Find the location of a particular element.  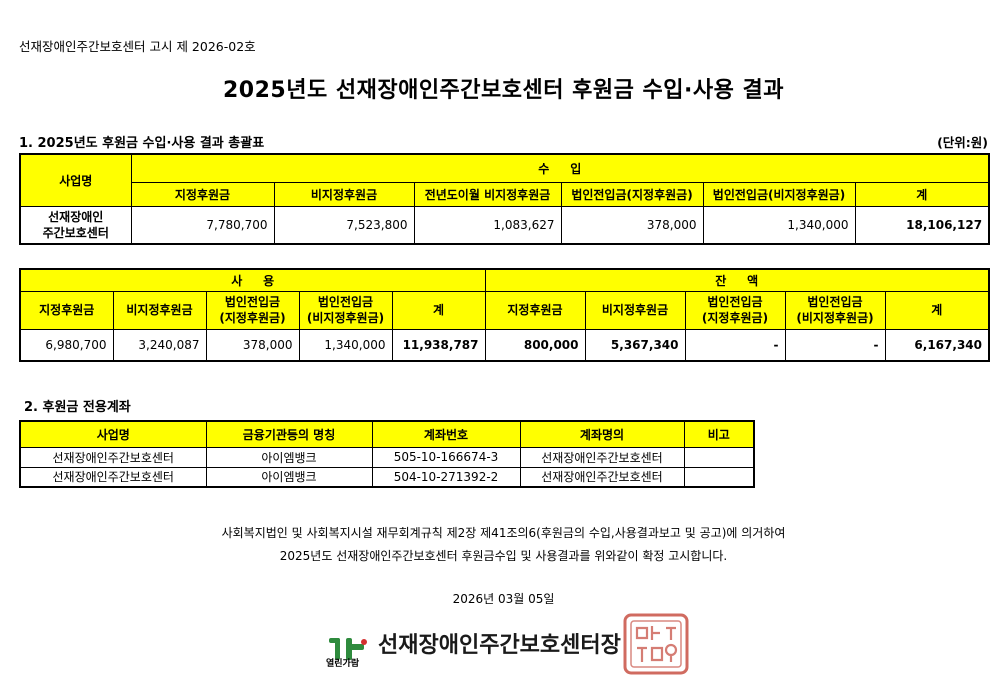

organization-logo-icon is located at coordinates (348, 649).